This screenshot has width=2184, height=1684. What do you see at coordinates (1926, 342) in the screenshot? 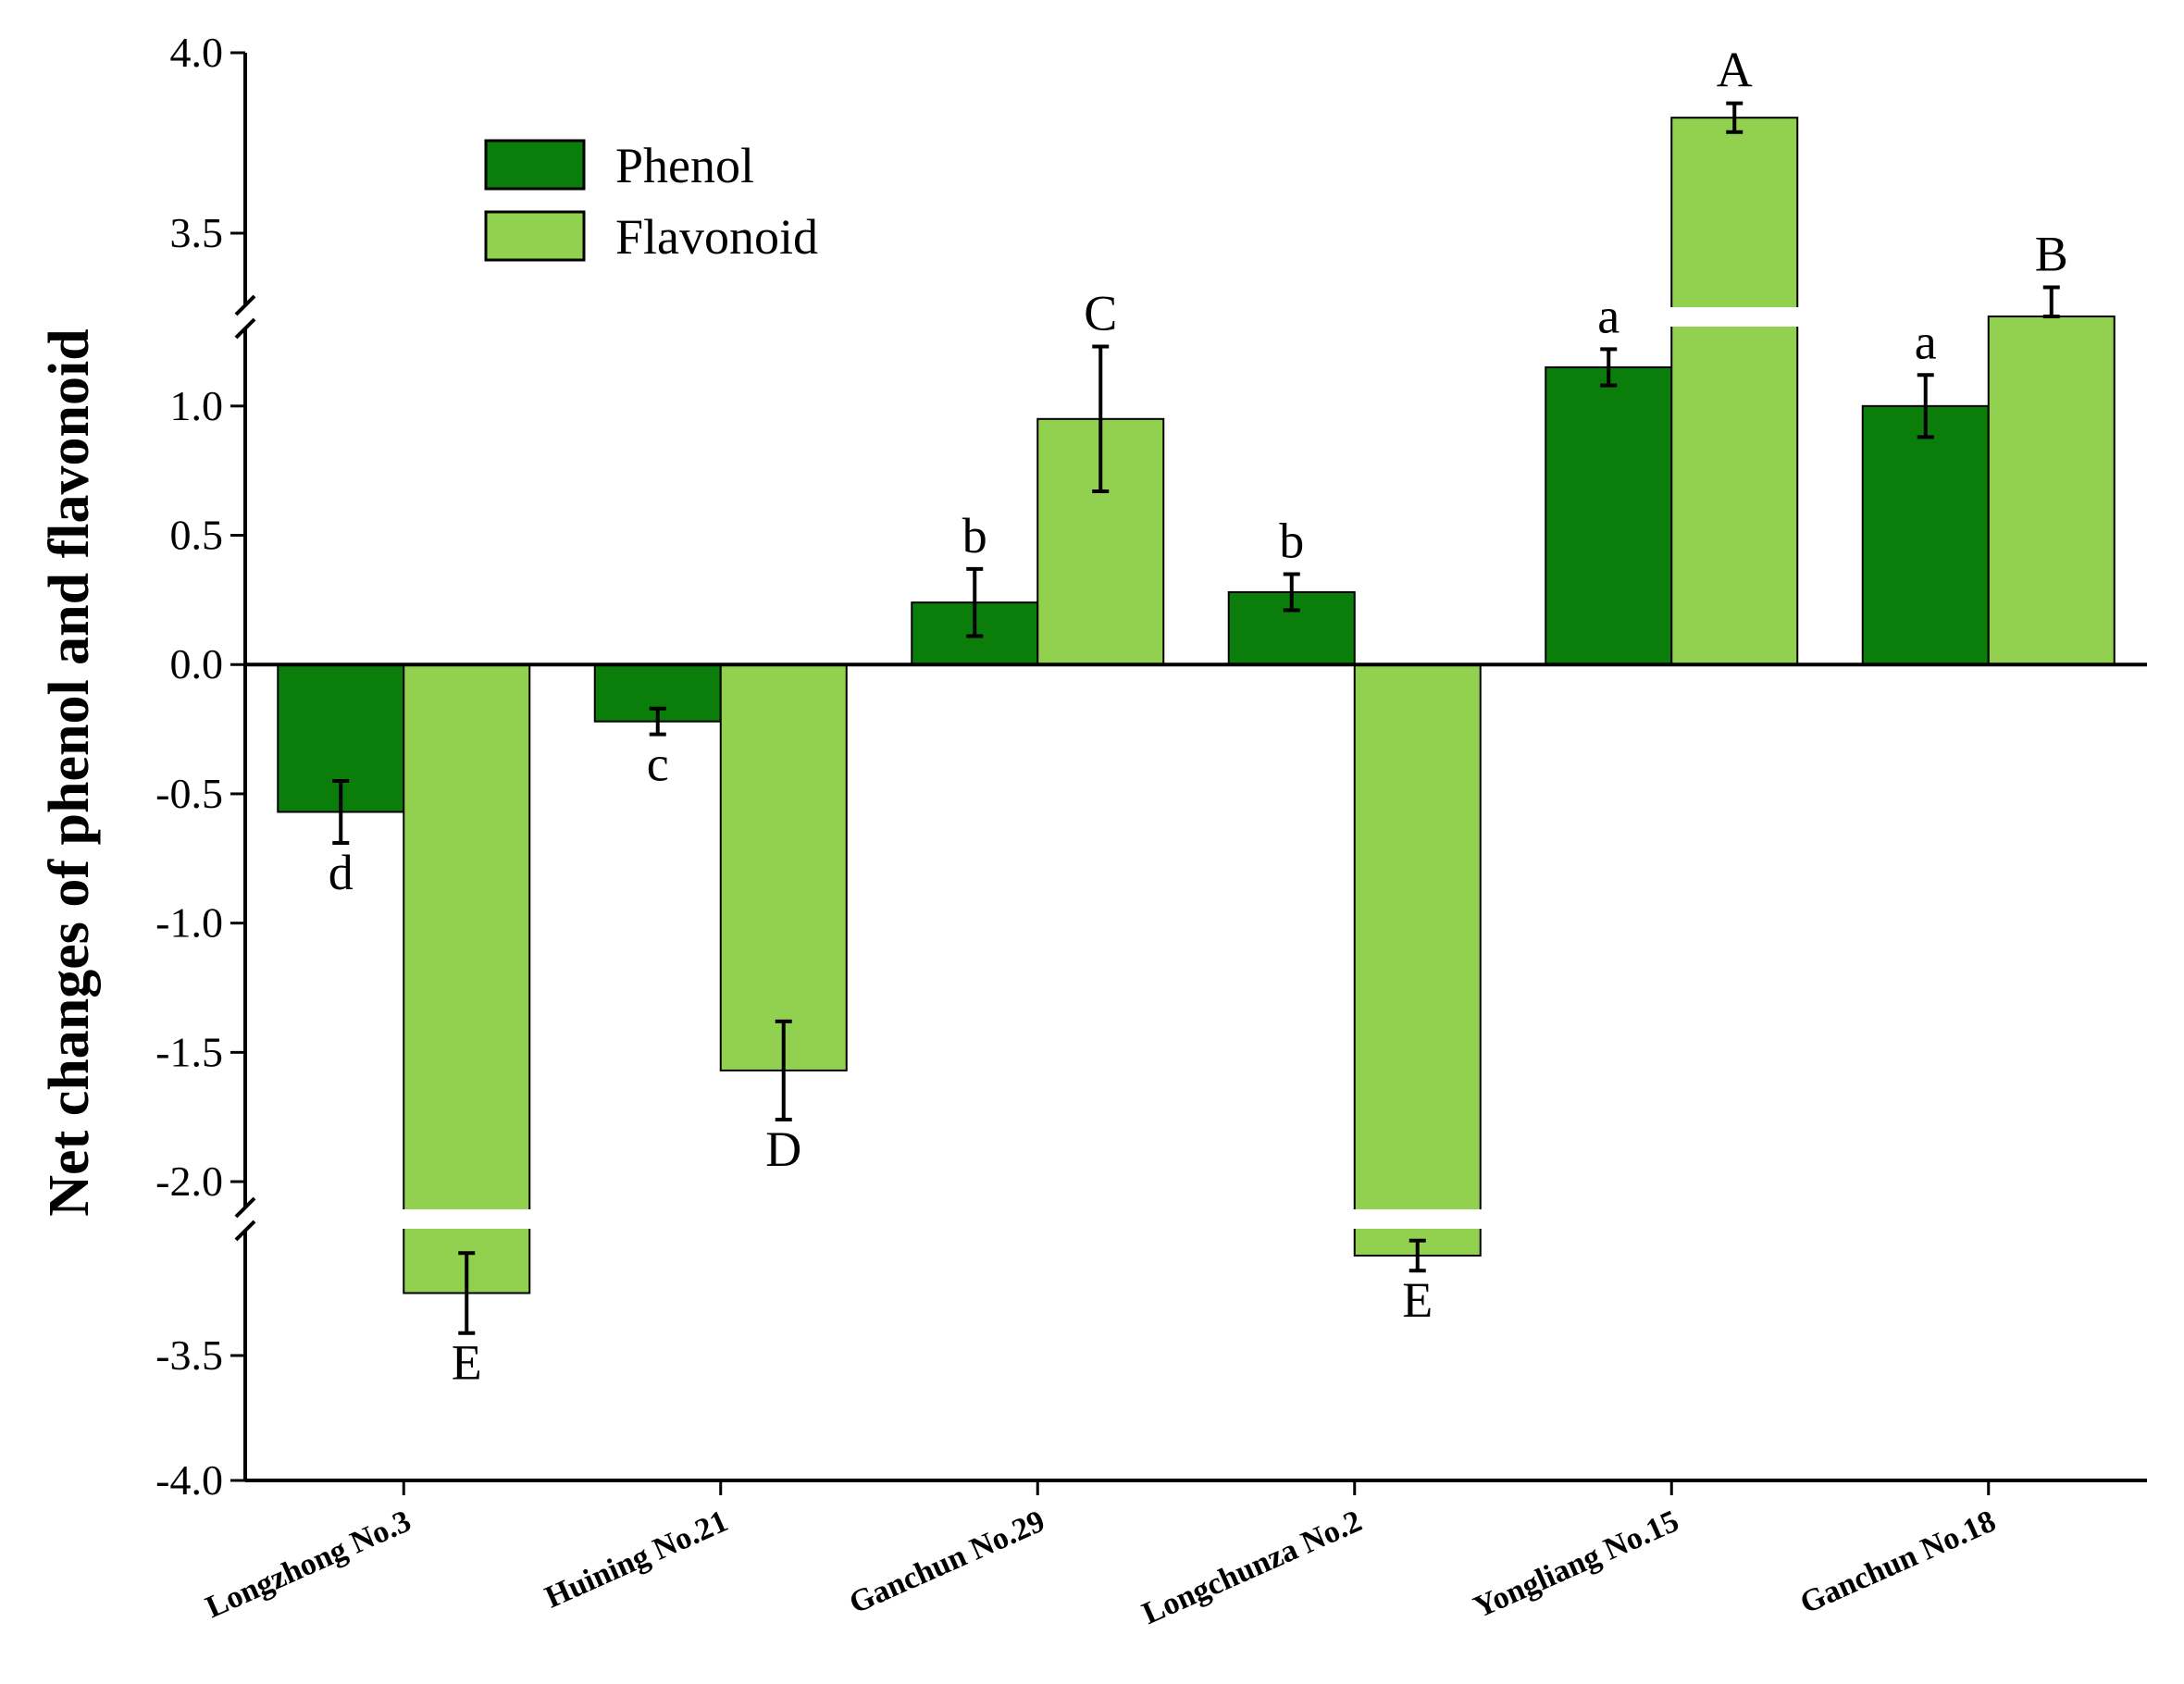
I see `significance-letter-phenol-6: a` at bounding box center [1926, 342].